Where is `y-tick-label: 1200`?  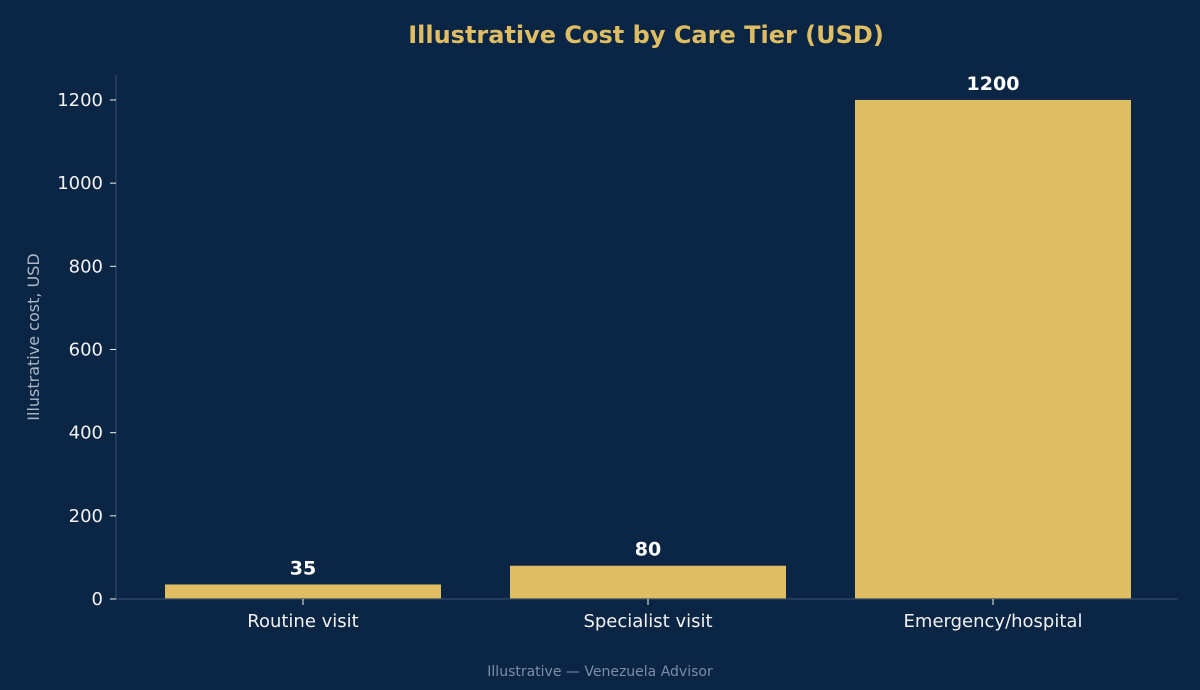
y-tick-label: 1200 is located at coordinates (80, 100).